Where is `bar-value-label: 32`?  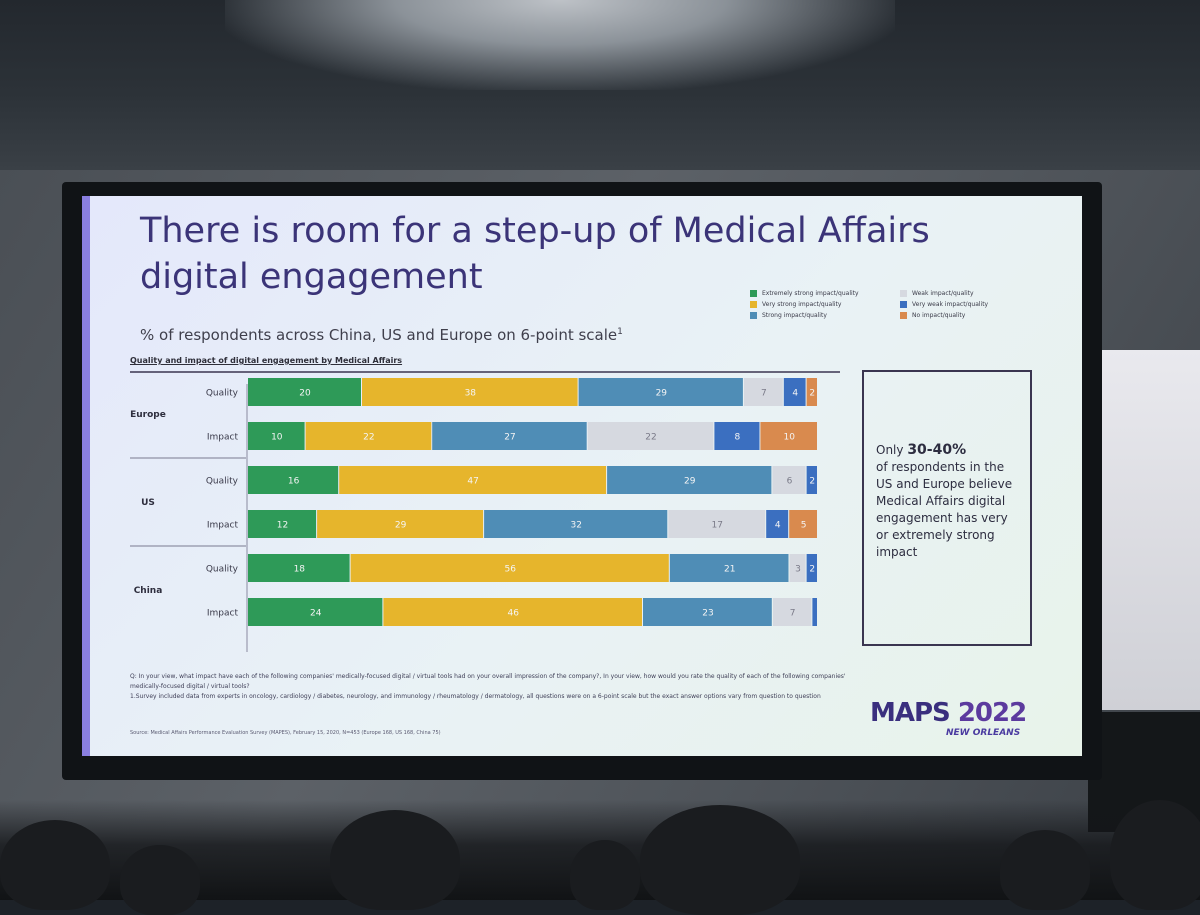
bar-value-label: 32 is located at coordinates (575, 526).